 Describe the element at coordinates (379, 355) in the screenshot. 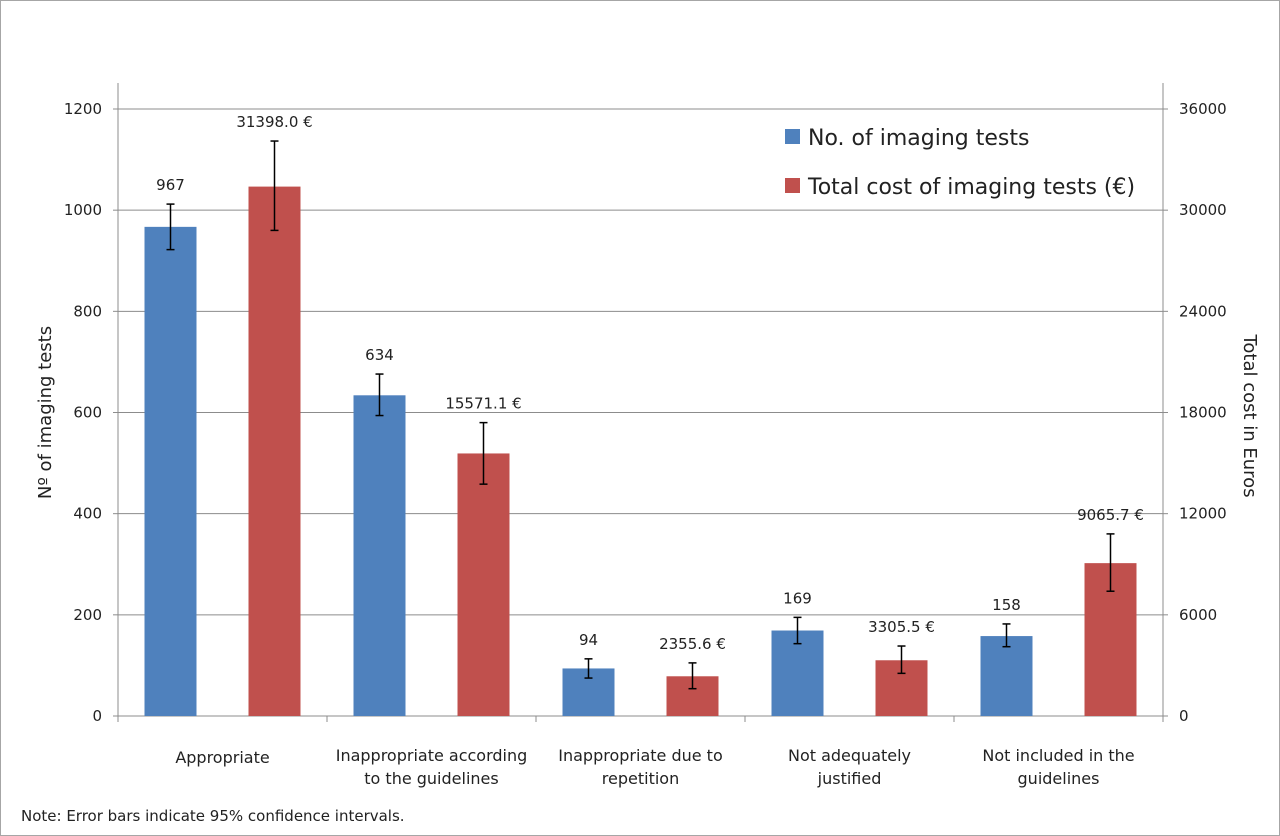

I see `data-label: 634` at that location.